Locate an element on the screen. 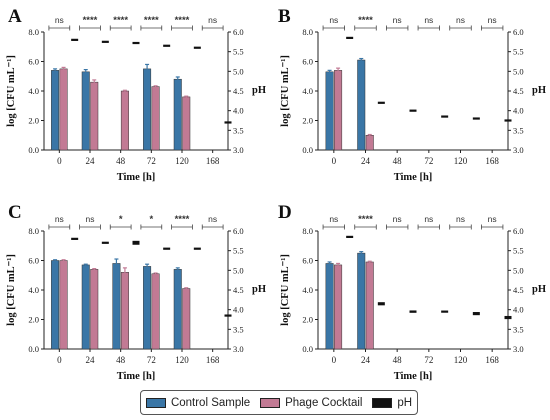 Image resolution: width=550 pixels, height=420 pixels. legend-item-phage: Phage Cocktail is located at coordinates (311, 403).